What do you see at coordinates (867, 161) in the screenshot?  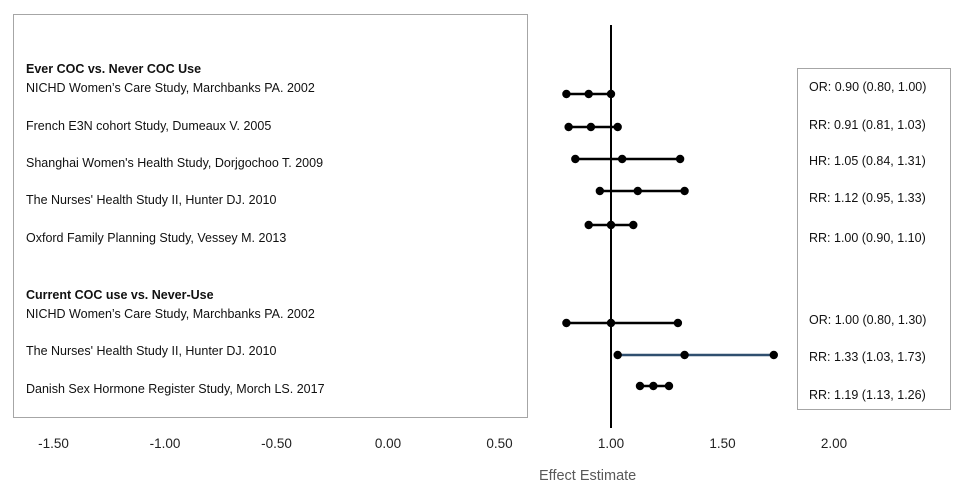 I see `result-text: HR: 1.05 (0.84, 1.31)` at bounding box center [867, 161].